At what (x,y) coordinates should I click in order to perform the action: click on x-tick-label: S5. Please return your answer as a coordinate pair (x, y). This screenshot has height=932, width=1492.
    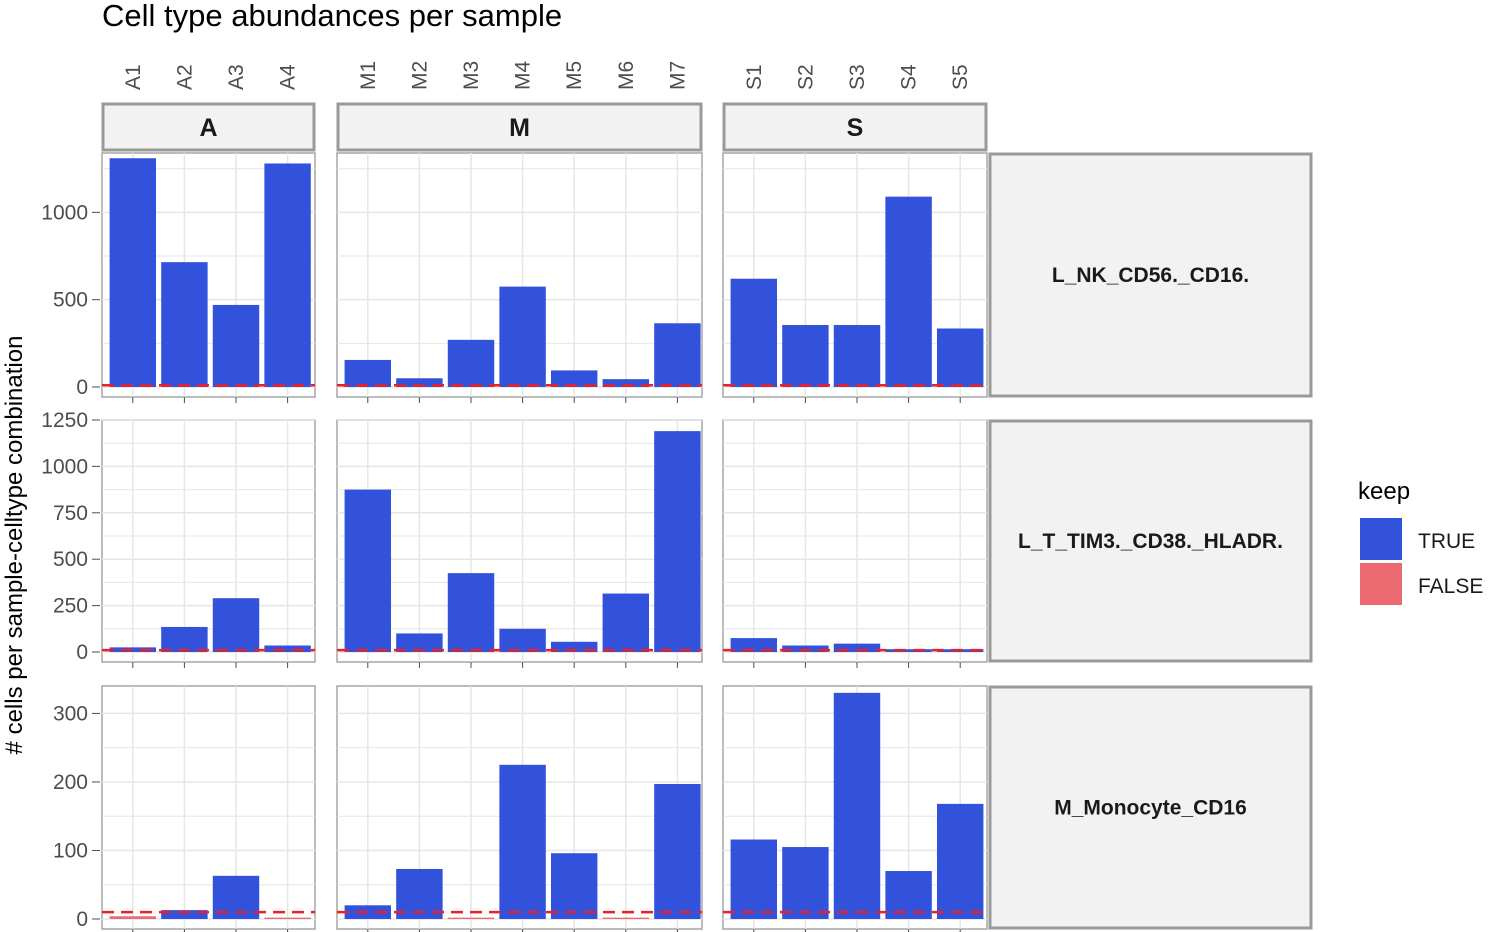
    Looking at the image, I should click on (960, 77).